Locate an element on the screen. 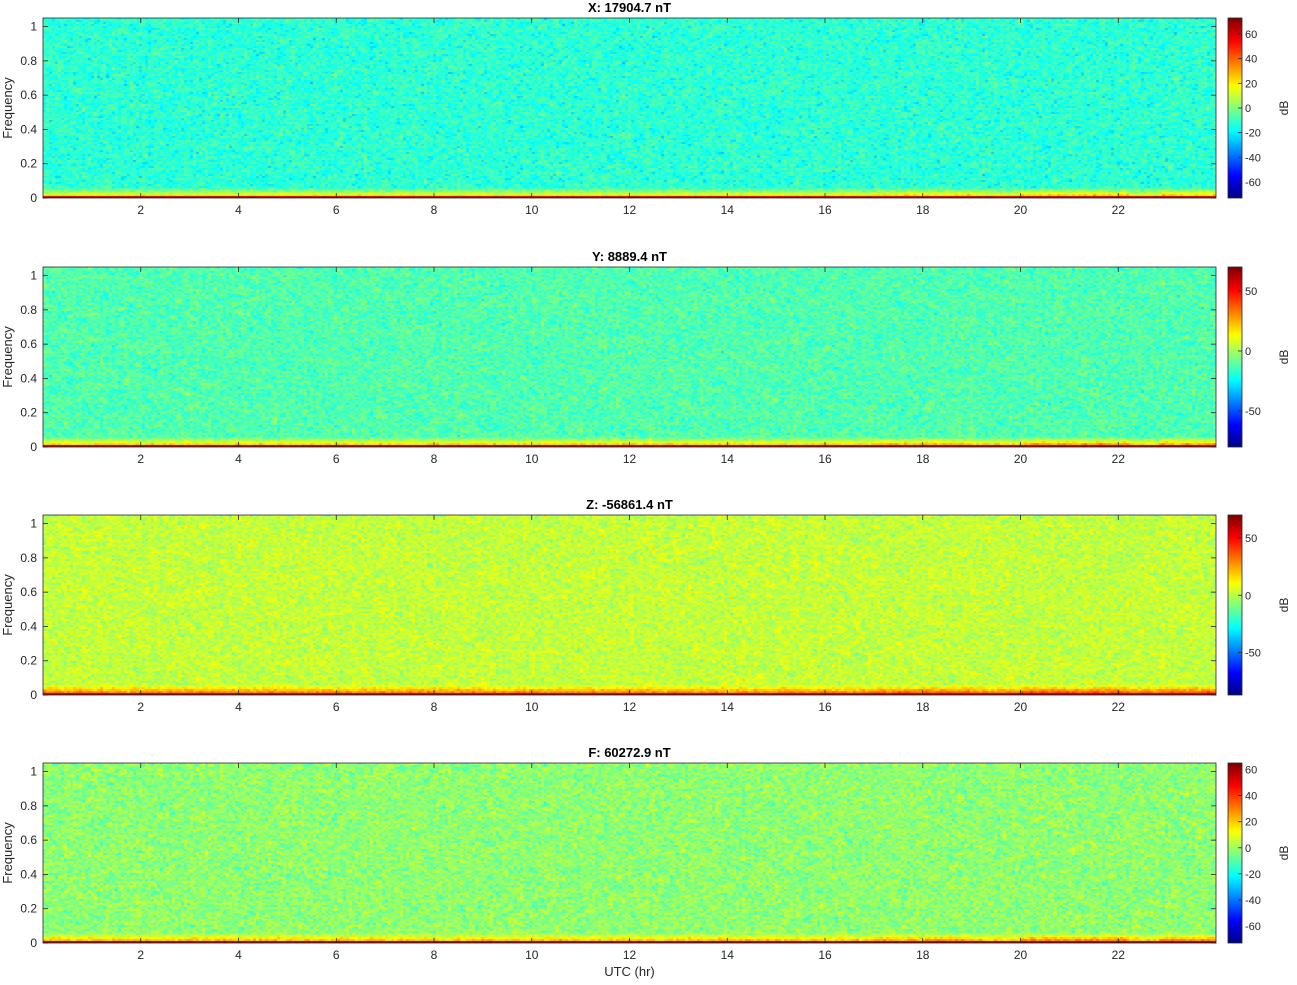 Image resolution: width=1297 pixels, height=985 pixels. panel-title: Z: -56861.4 nT is located at coordinates (629, 504).